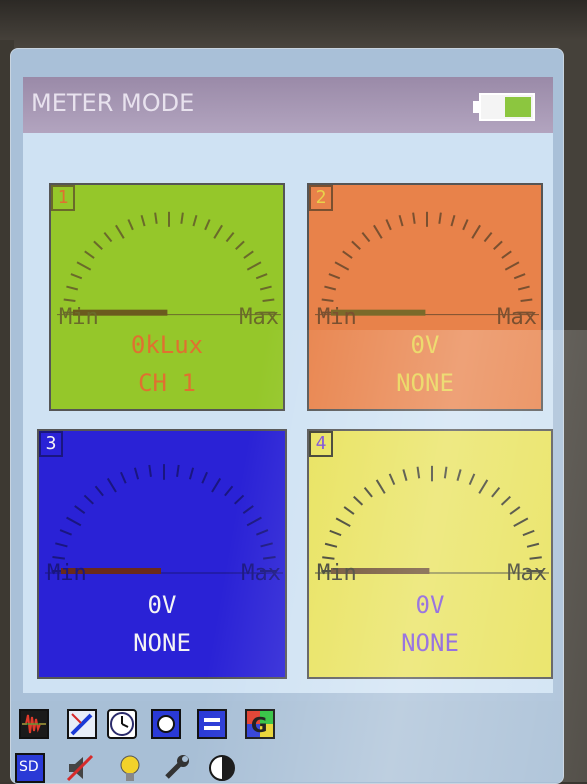  I want to click on svg-text: G, so click(259, 725).